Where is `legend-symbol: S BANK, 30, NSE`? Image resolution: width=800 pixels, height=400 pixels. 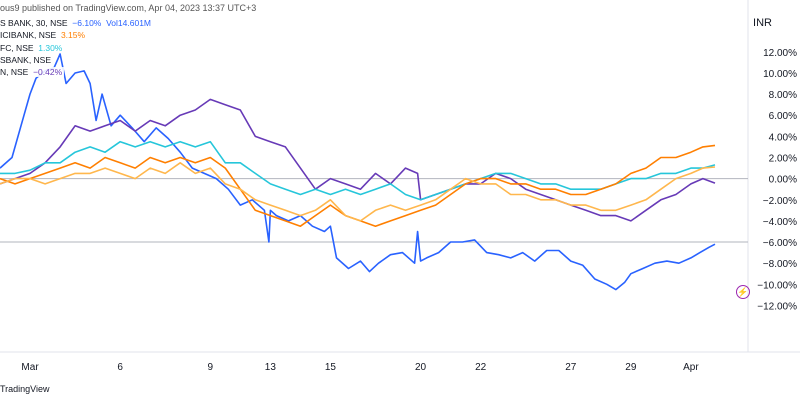 legend-symbol: S BANK, 30, NSE is located at coordinates (34, 23).